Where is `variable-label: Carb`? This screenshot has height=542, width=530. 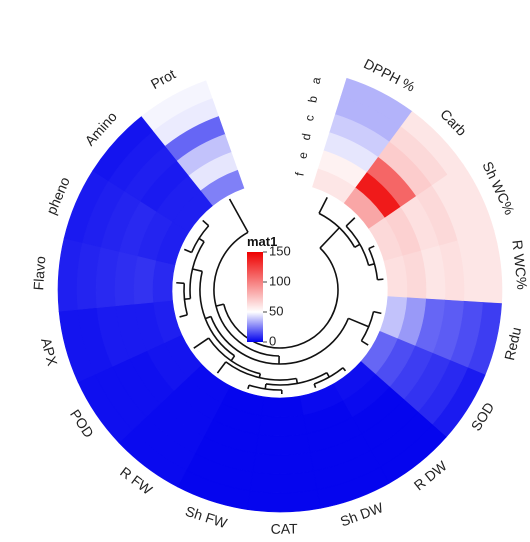
variable-label: Carb is located at coordinates (453, 122).